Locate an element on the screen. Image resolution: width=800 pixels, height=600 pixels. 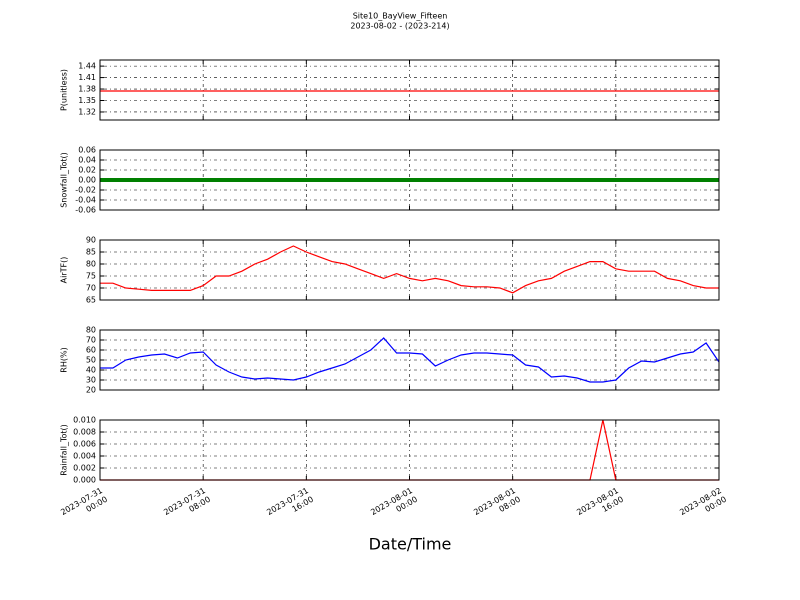
y-tick-label: 75 is located at coordinates (91, 276).